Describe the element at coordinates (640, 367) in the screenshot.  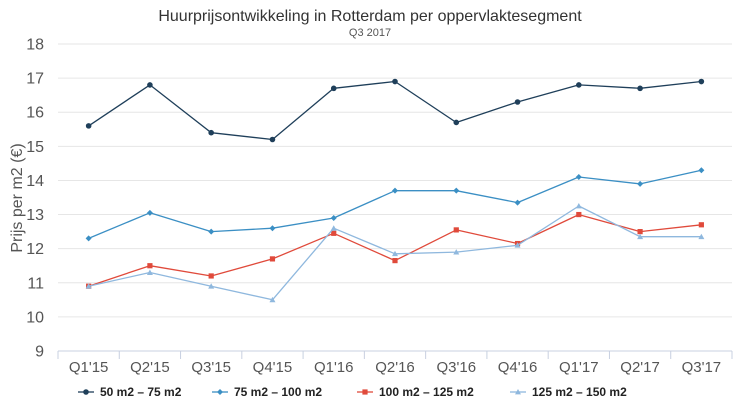
I see `x-tick-label: Q2'17` at that location.